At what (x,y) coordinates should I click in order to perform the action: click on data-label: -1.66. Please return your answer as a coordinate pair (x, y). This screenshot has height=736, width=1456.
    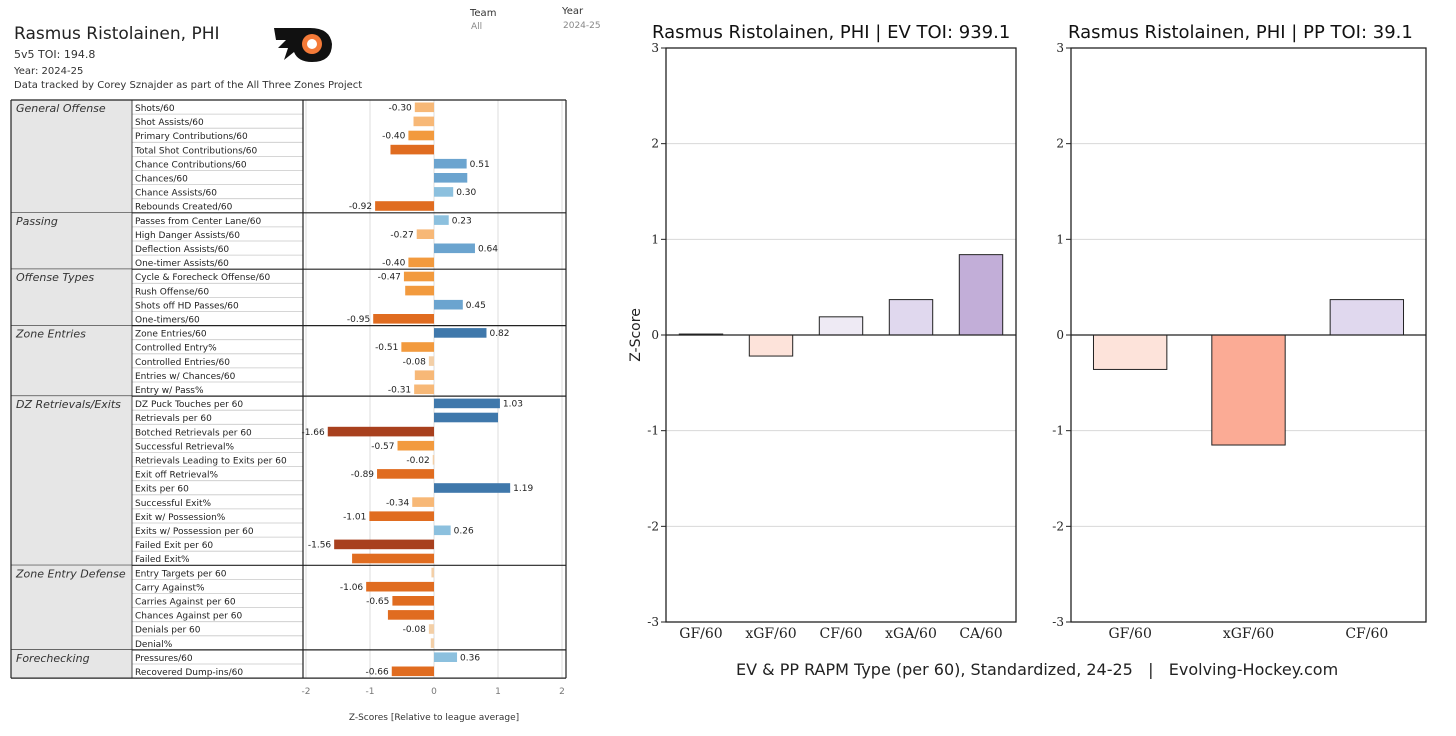
    Looking at the image, I should click on (313, 433).